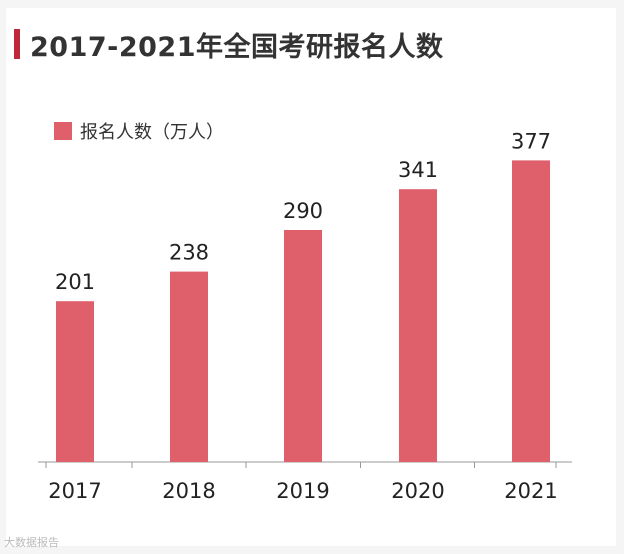 Image resolution: width=624 pixels, height=554 pixels. What do you see at coordinates (63, 131) in the screenshot?
I see `legend-swatch` at bounding box center [63, 131].